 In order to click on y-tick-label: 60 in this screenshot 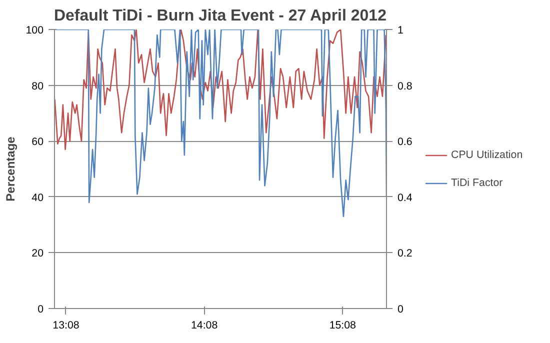, I will do `click(38, 142)`.